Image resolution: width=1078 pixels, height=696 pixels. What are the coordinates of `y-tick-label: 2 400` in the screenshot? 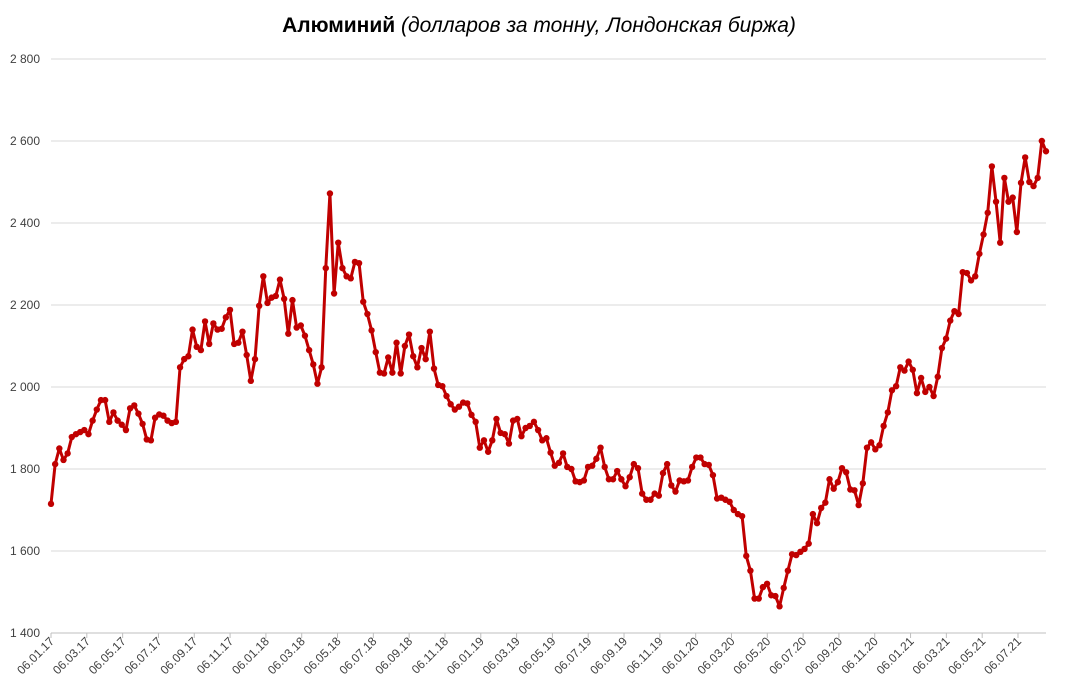 It's located at (25, 223).